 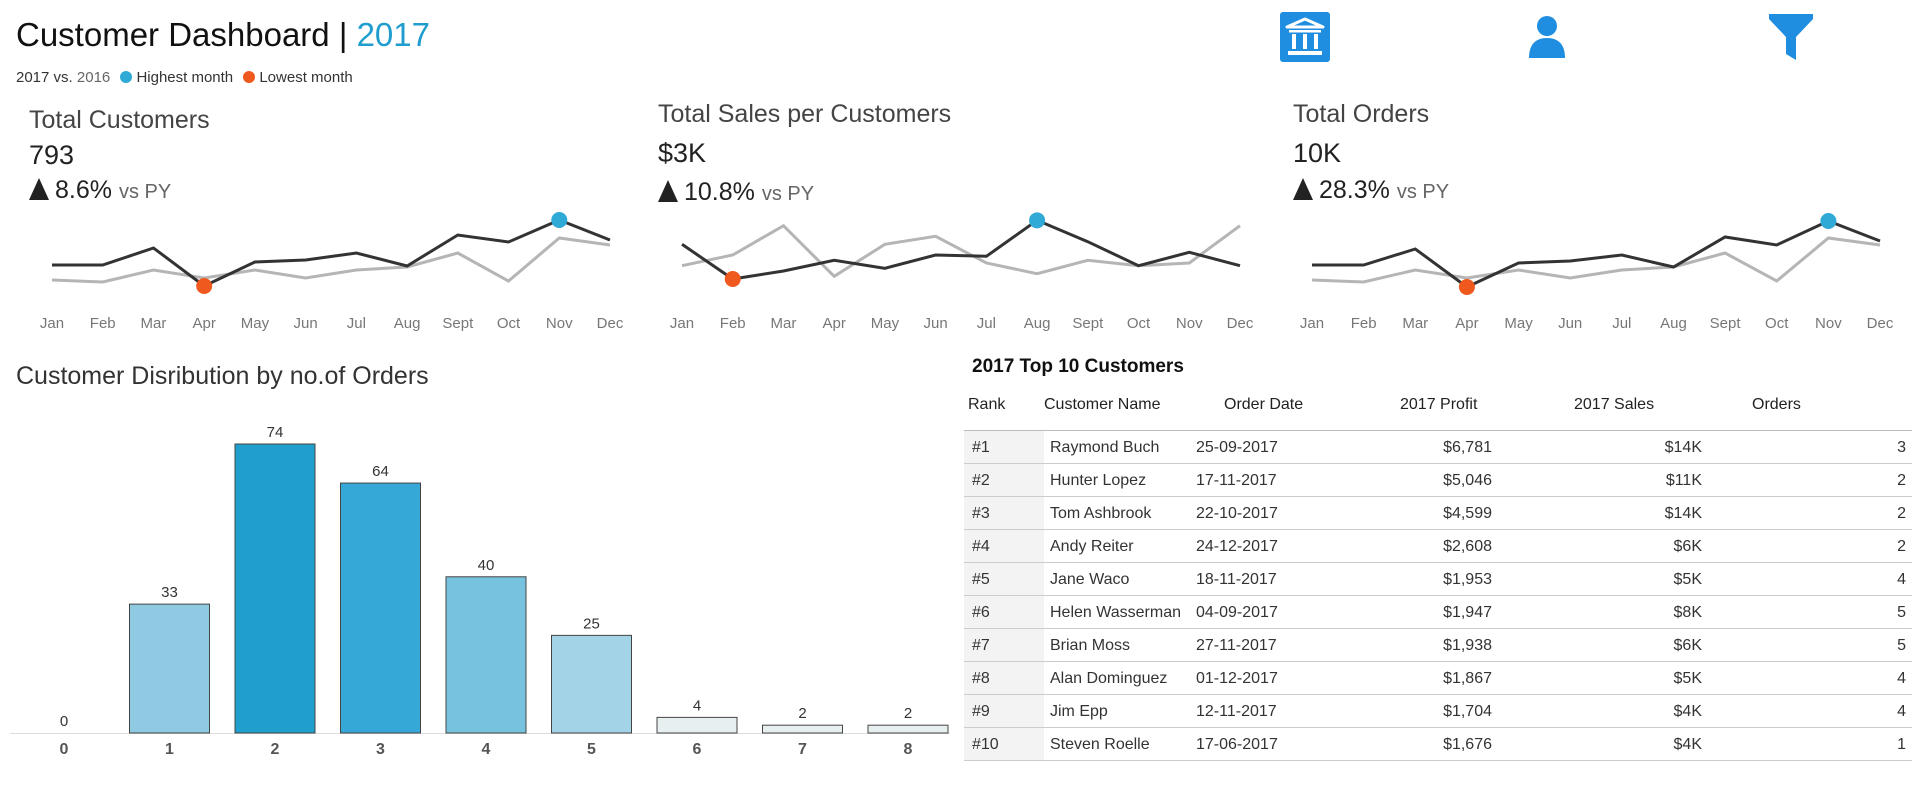 I want to click on month-label: Jan, so click(x=52, y=323).